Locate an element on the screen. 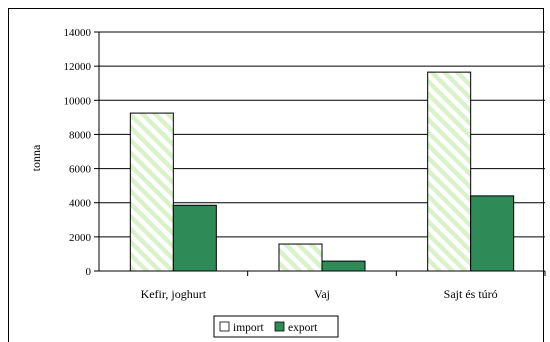 The image size is (550, 342). legend-swatch-export is located at coordinates (279, 326).